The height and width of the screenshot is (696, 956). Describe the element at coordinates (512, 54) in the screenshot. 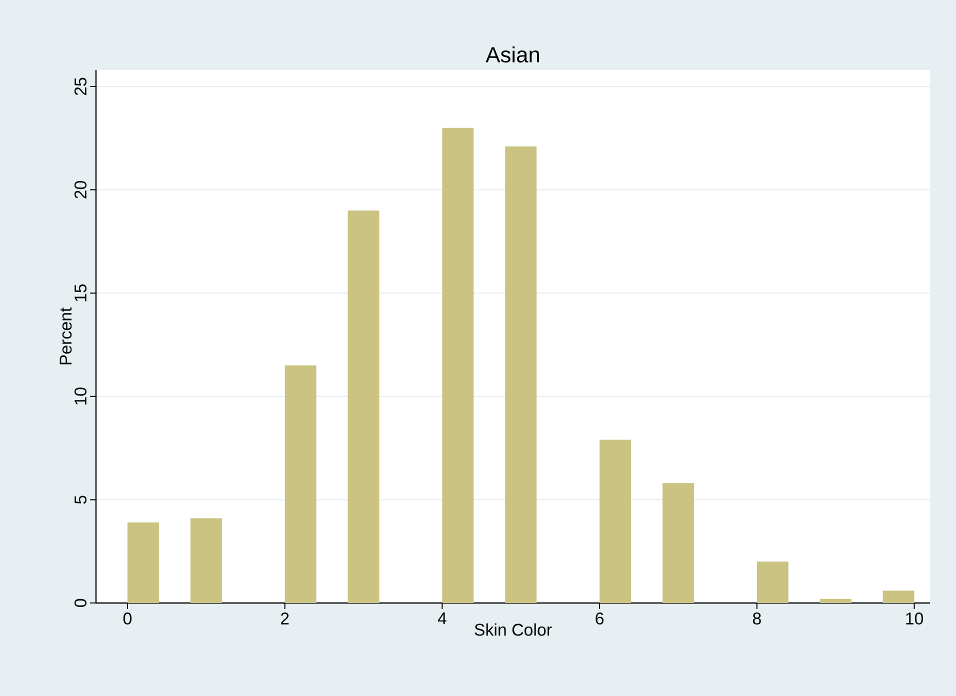

I see `chart-title: Asian` at that location.